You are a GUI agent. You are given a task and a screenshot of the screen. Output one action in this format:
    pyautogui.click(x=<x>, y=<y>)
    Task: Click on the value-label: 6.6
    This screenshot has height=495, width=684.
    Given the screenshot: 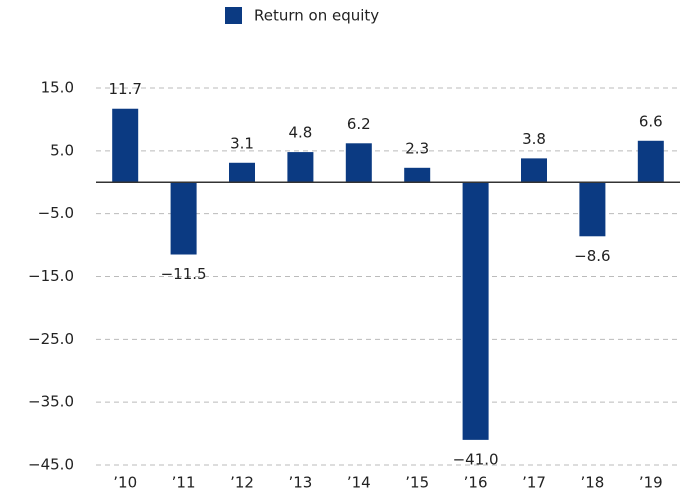 What is the action you would take?
    pyautogui.click(x=651, y=121)
    